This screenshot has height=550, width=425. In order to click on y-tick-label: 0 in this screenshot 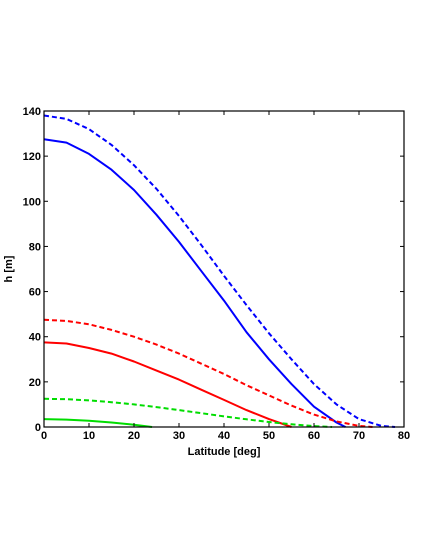, I will do `click(38, 428)`.